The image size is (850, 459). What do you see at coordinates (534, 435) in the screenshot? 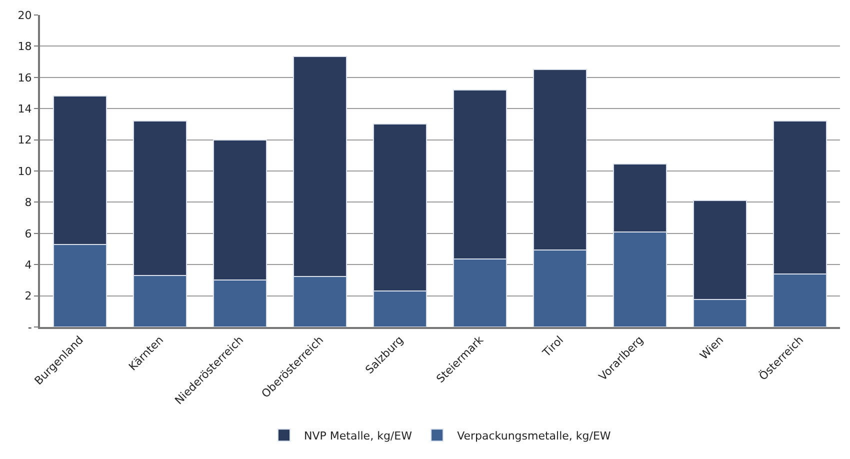
I see `legend-label: Verpackungsmetalle, kg/EW` at bounding box center [534, 435].